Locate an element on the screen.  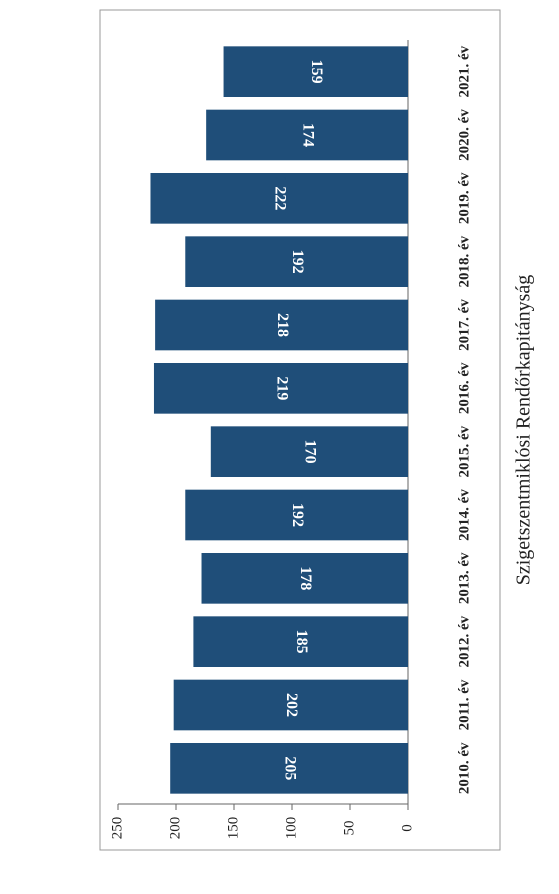
category-label: 2020. év is located at coordinates (464, 135).